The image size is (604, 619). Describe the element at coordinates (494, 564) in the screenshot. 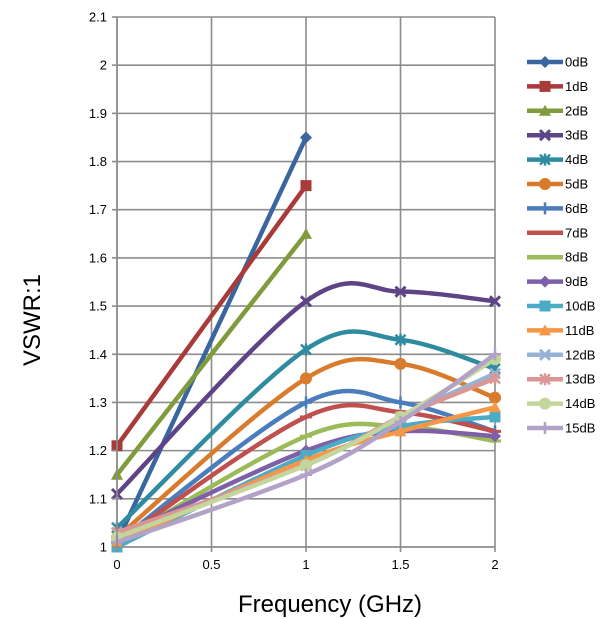

I see `x-tick-label: 2` at that location.